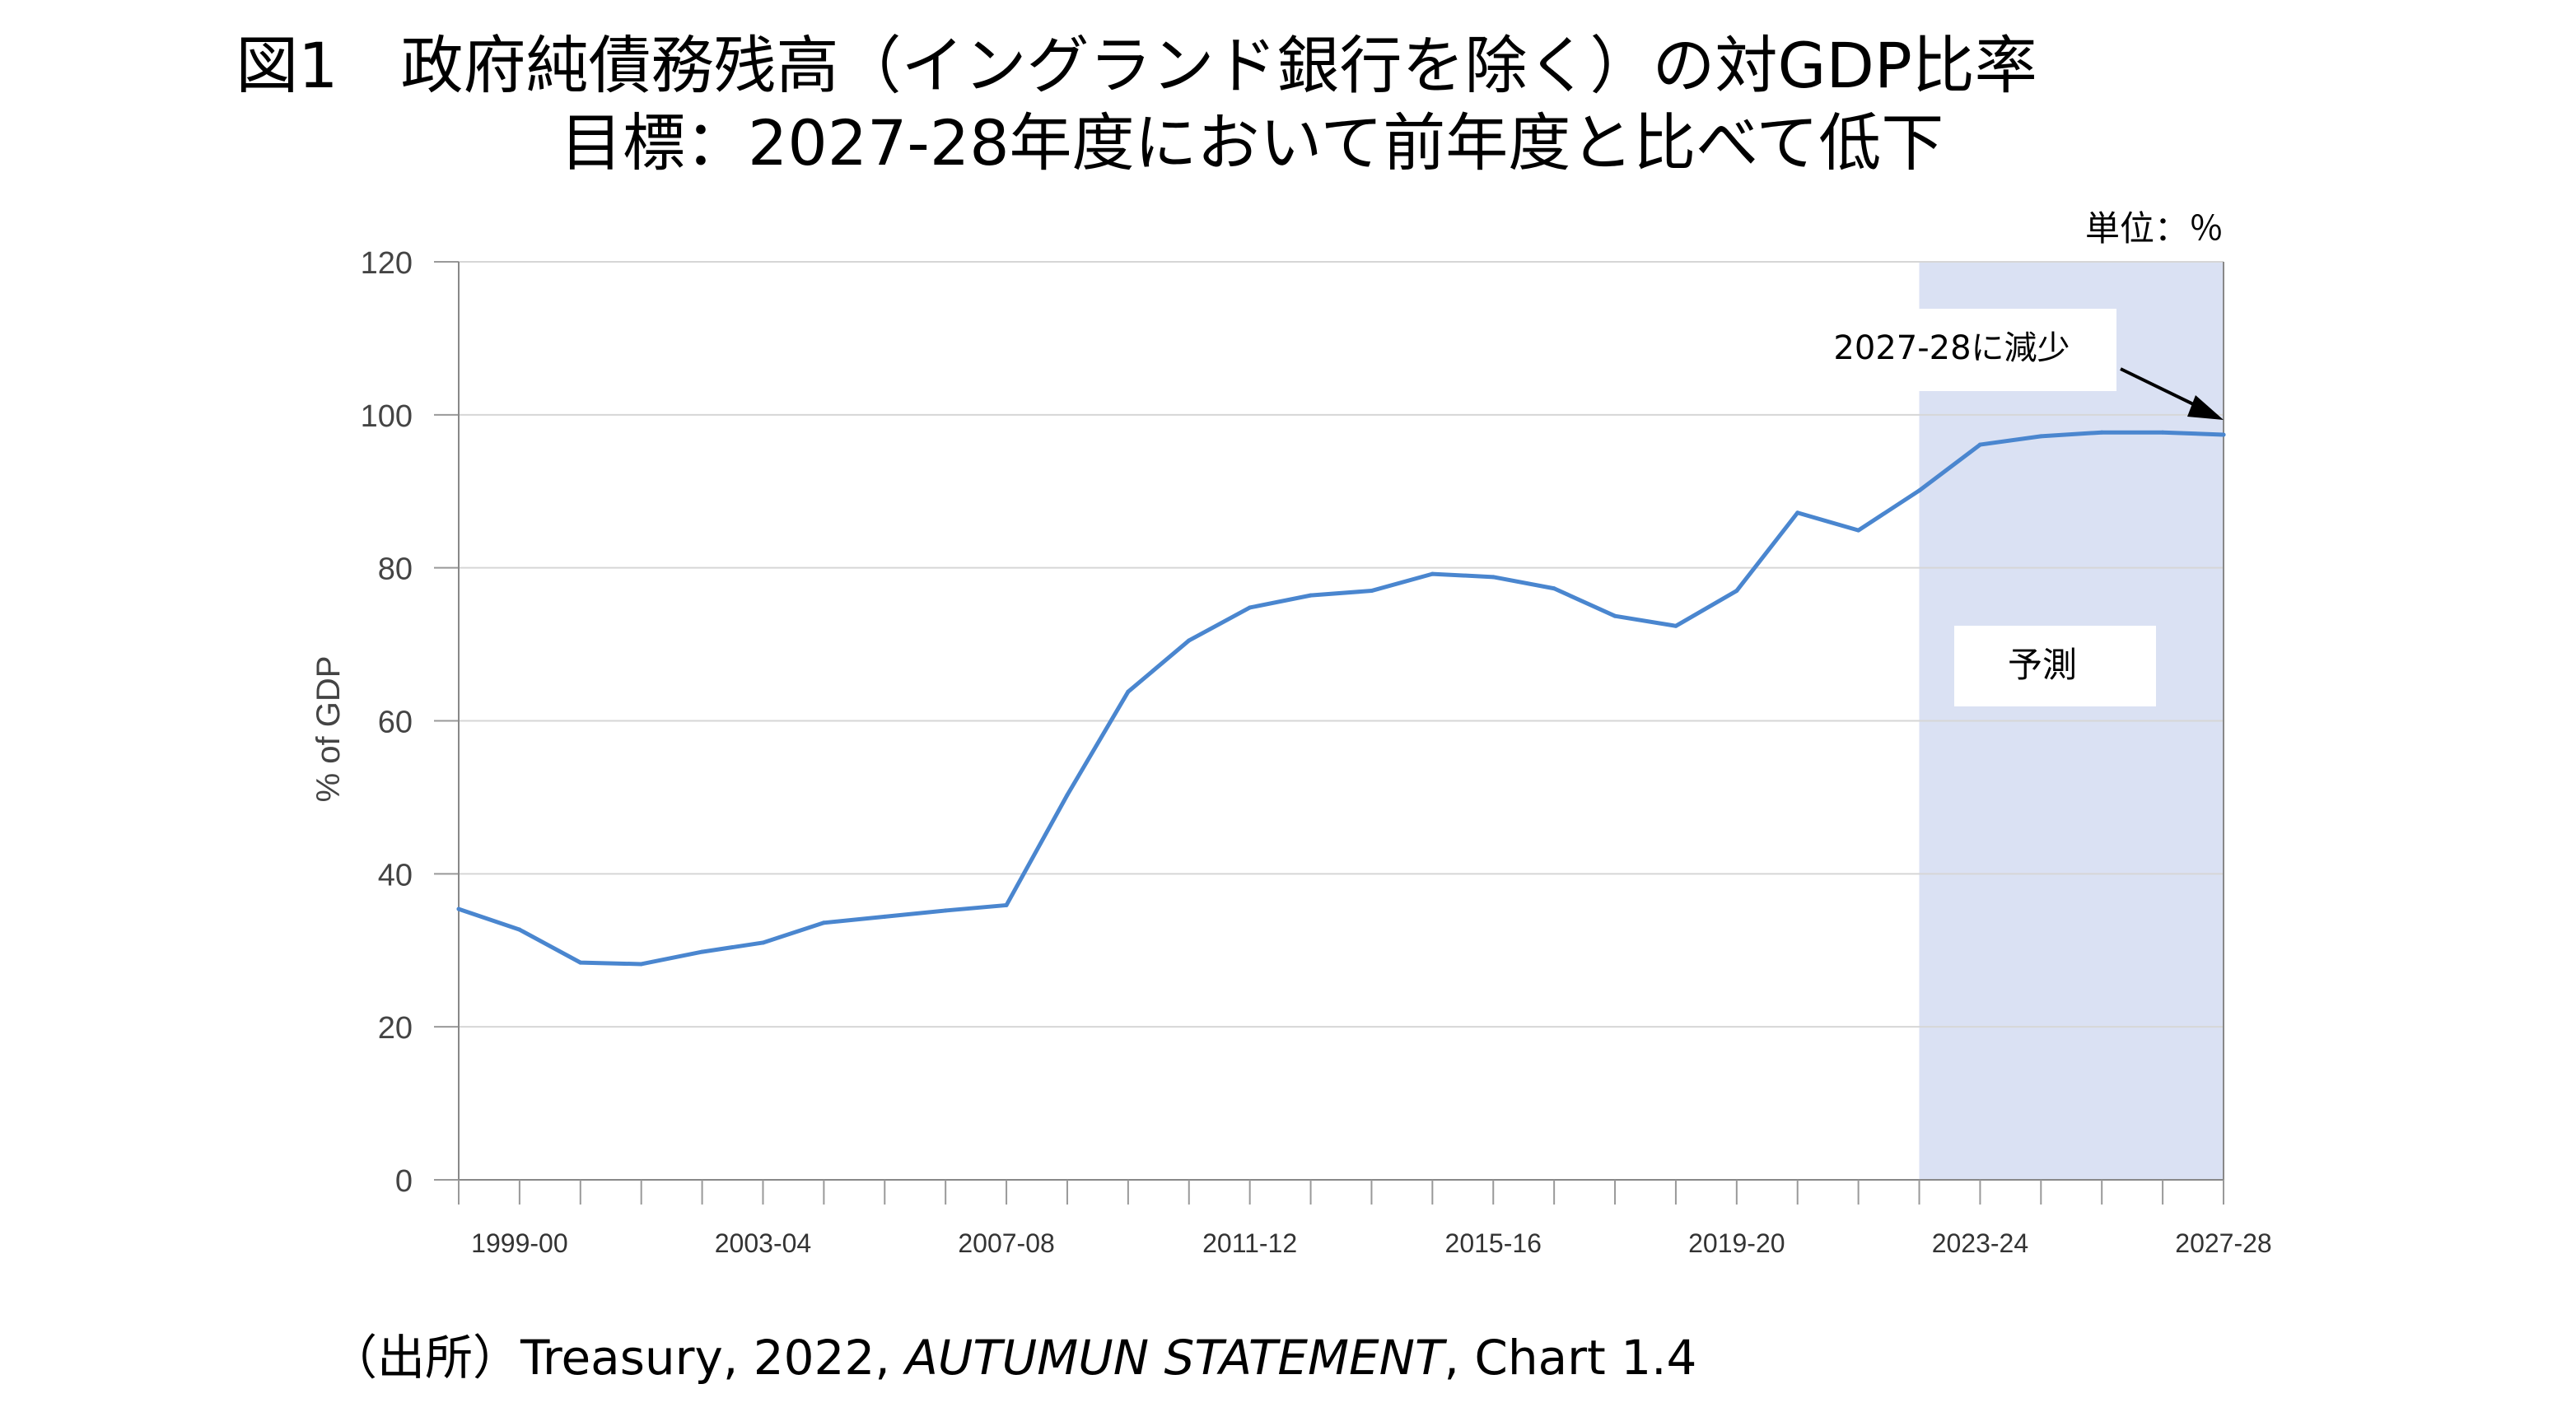  Describe the element at coordinates (328, 729) in the screenshot. I see `y-axis-label: % of GDP` at that location.